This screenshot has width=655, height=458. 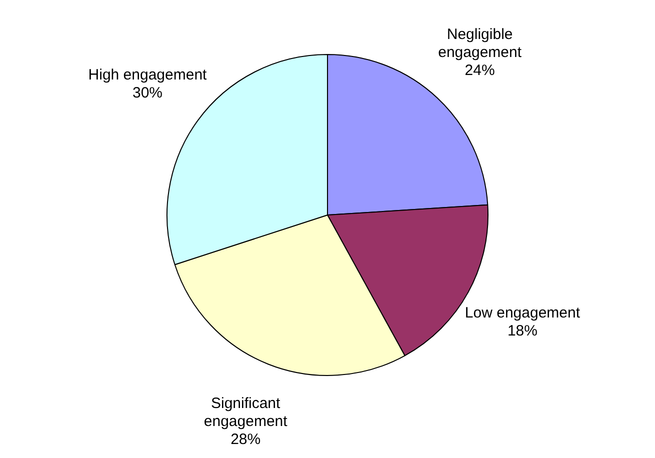 I want to click on slice-label: Significant engagement, so click(x=246, y=412).